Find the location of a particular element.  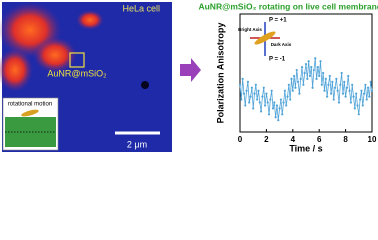

cell-blob is located at coordinates (55, 55).